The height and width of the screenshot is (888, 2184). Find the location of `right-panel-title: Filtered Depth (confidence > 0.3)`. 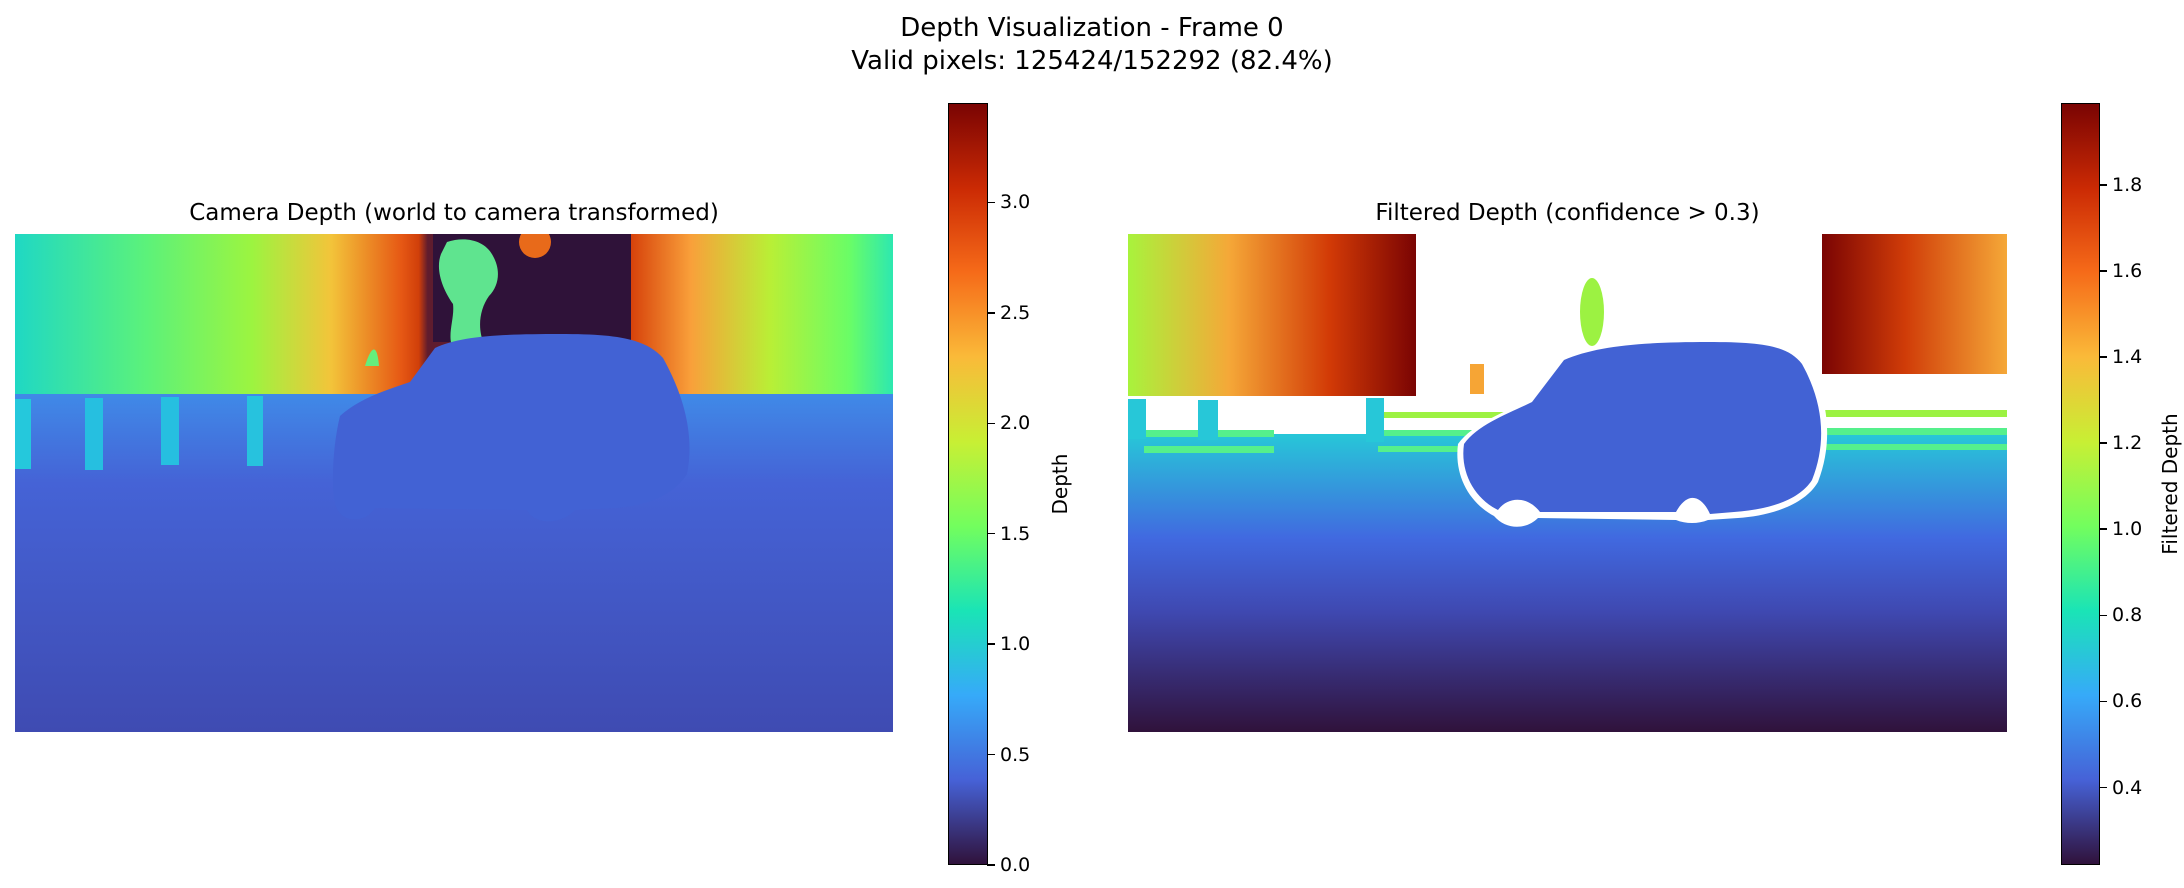

right-panel-title: Filtered Depth (confidence > 0.3) is located at coordinates (1567, 213).